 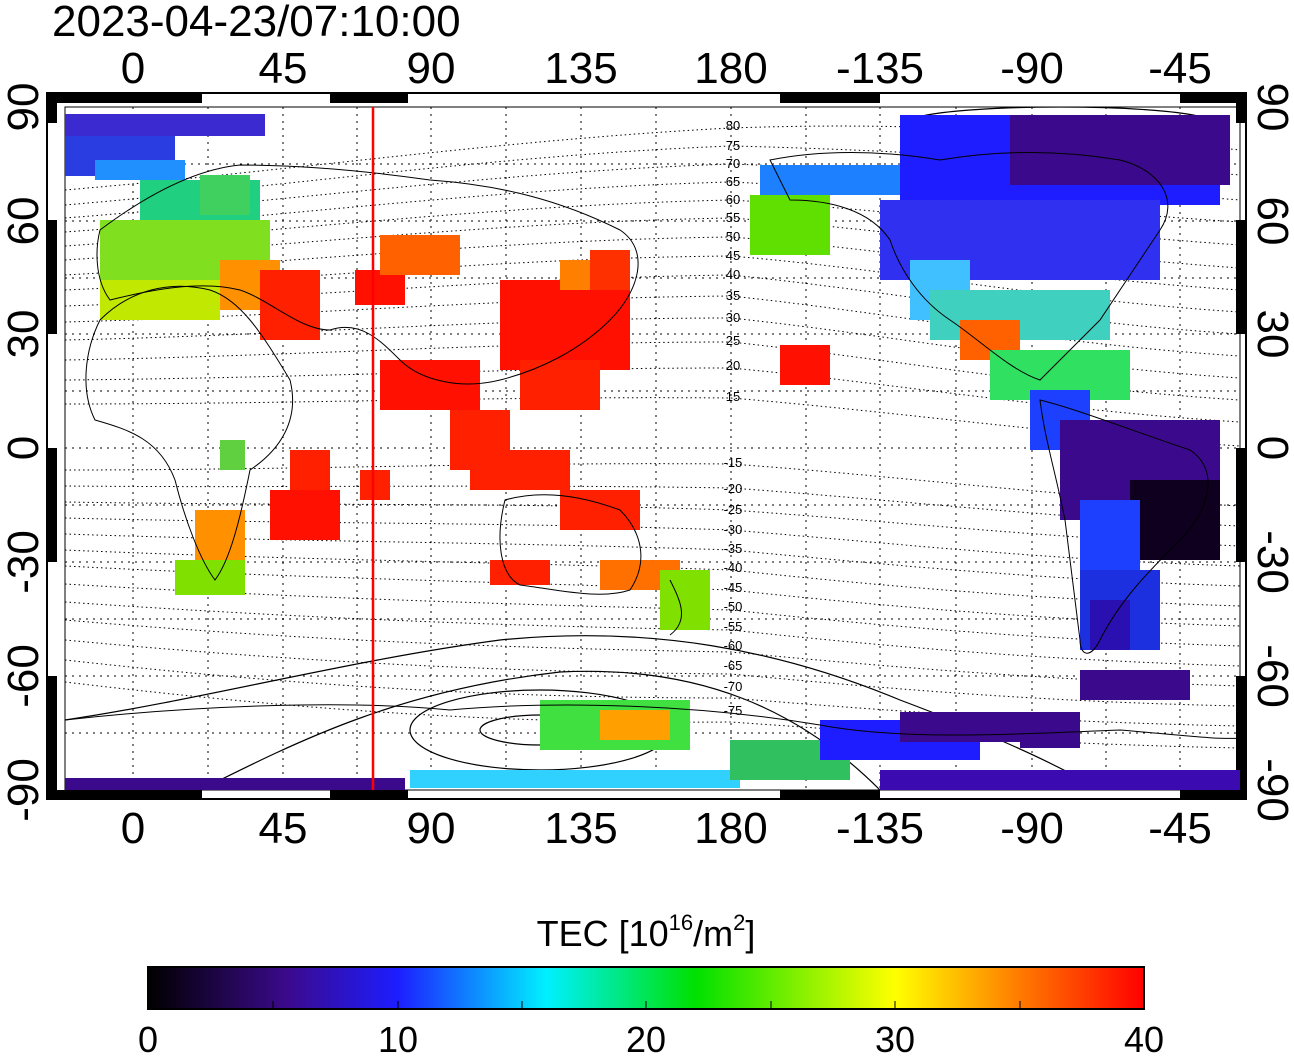 What do you see at coordinates (133, 828) in the screenshot?
I see `bottom-lon-label: 0` at bounding box center [133, 828].